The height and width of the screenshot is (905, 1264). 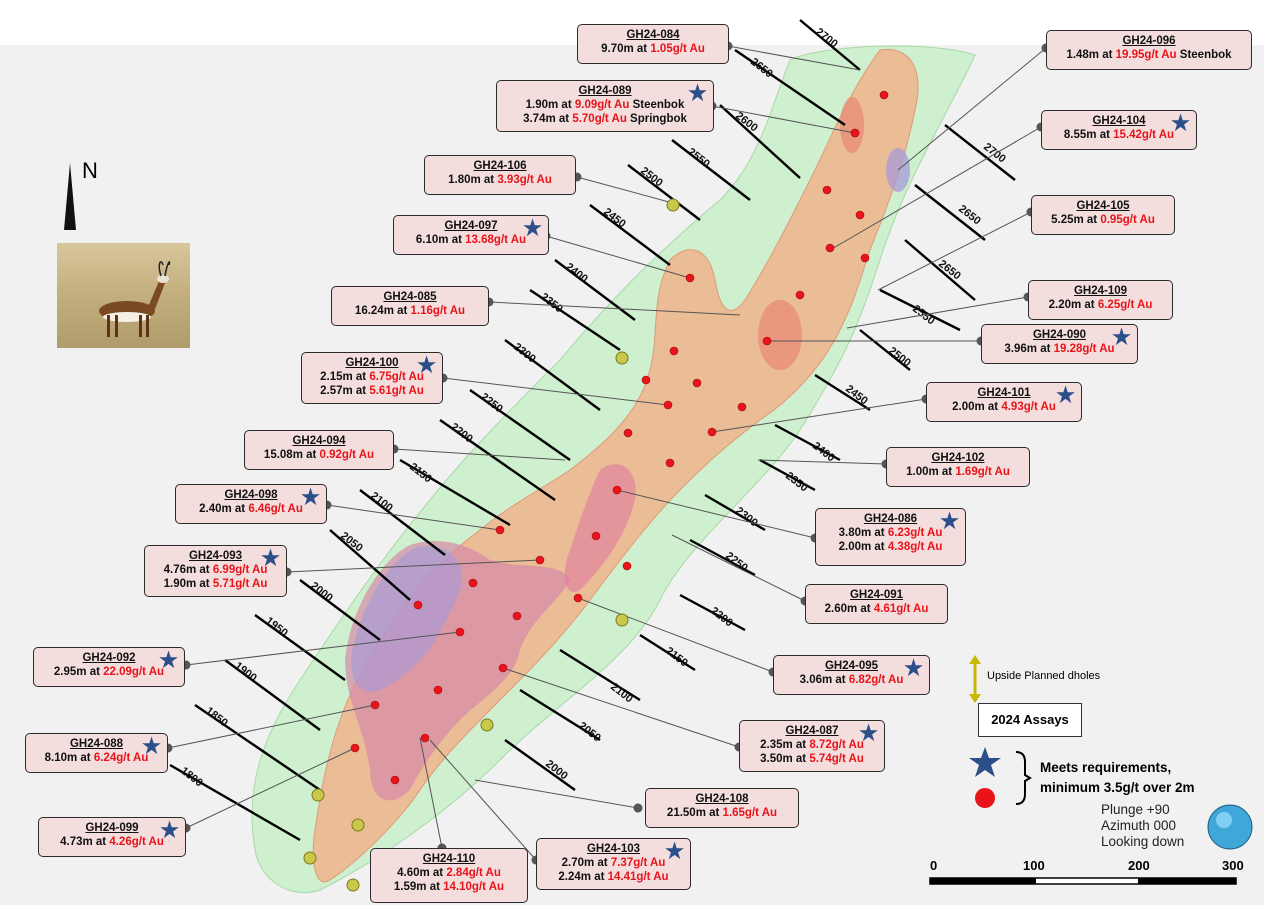 What do you see at coordinates (85, 198) in the screenshot?
I see `north-arrow: N` at bounding box center [85, 198].